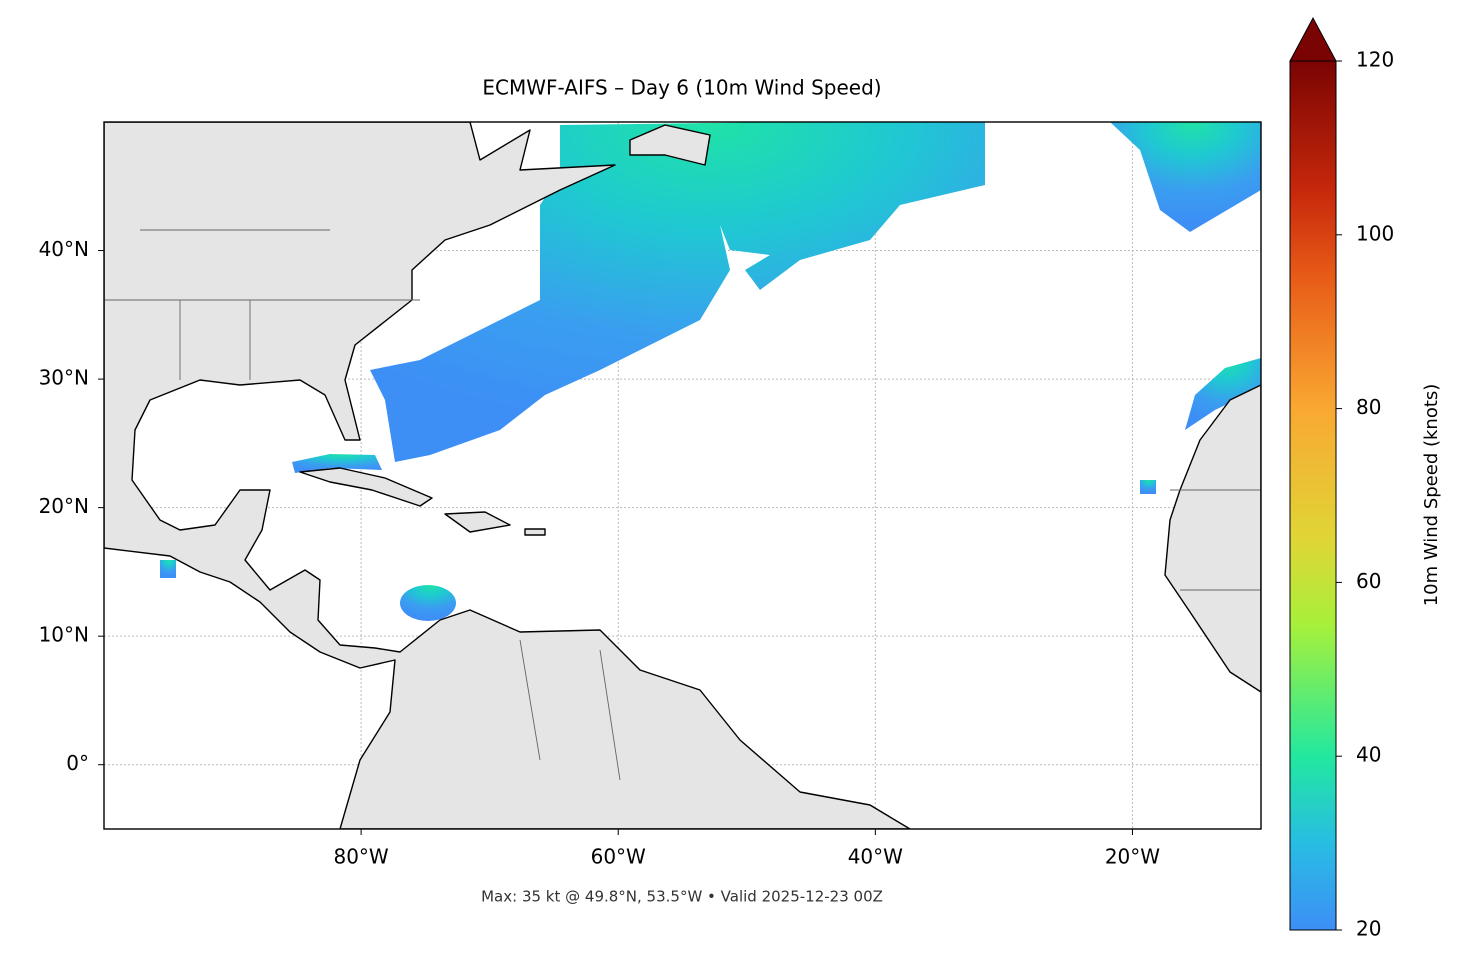  I want to click on colorbar-tick-label: 20, so click(1368, 929).